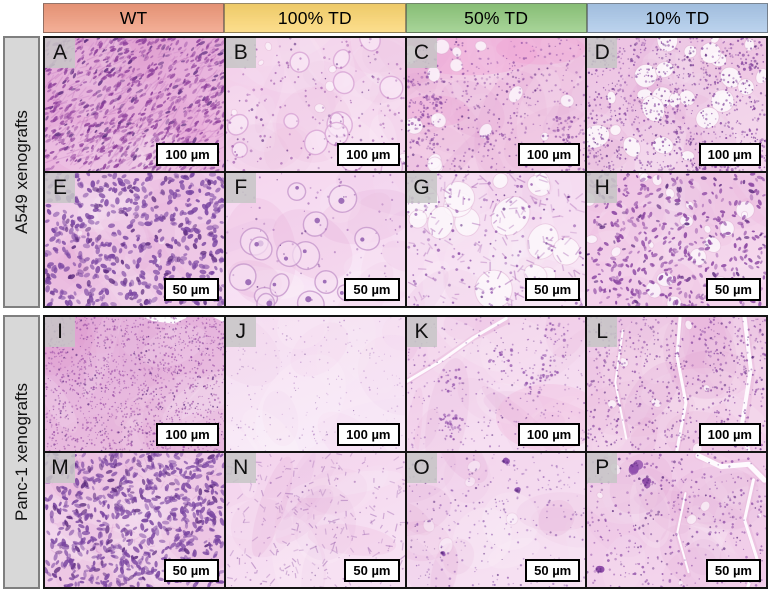 The image size is (770, 591). I want to click on condition-header-row: WT 100% TD 50% TD 10% TD, so click(405, 18).